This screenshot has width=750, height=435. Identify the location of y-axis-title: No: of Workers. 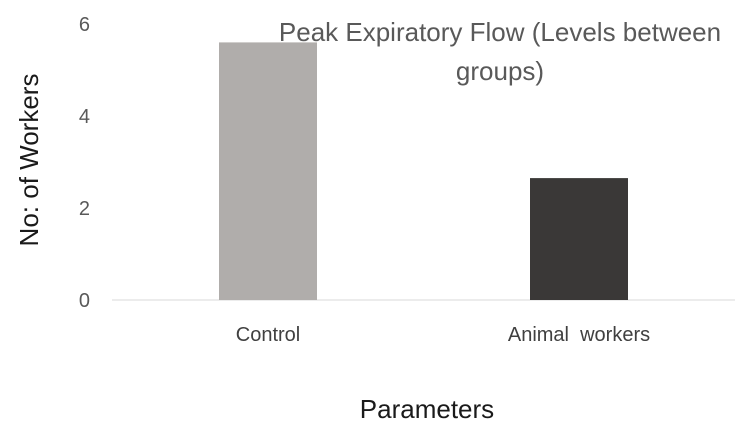
(29, 160).